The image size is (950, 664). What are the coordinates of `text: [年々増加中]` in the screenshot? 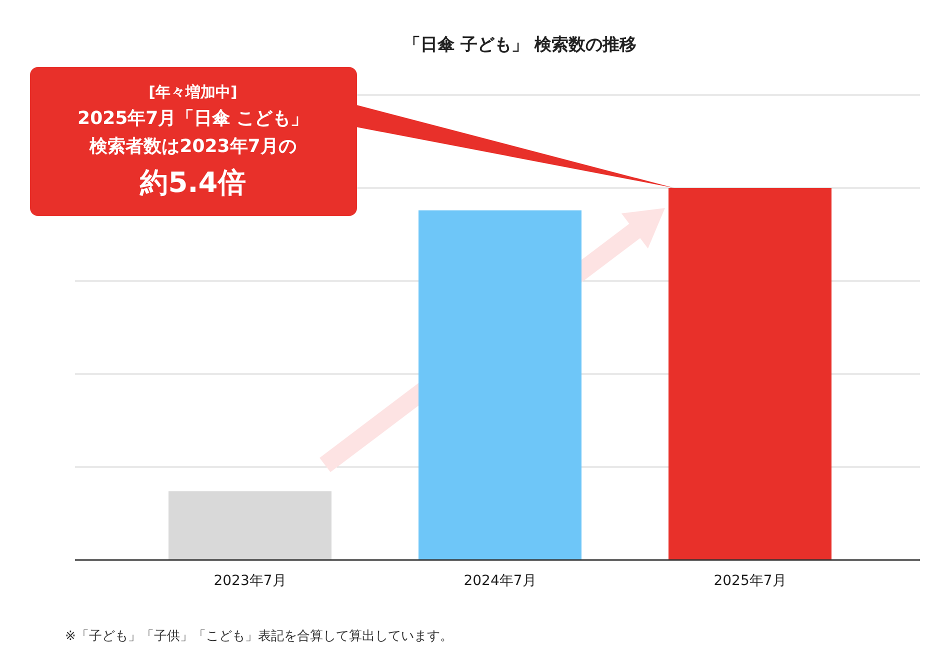 It's located at (193, 92).